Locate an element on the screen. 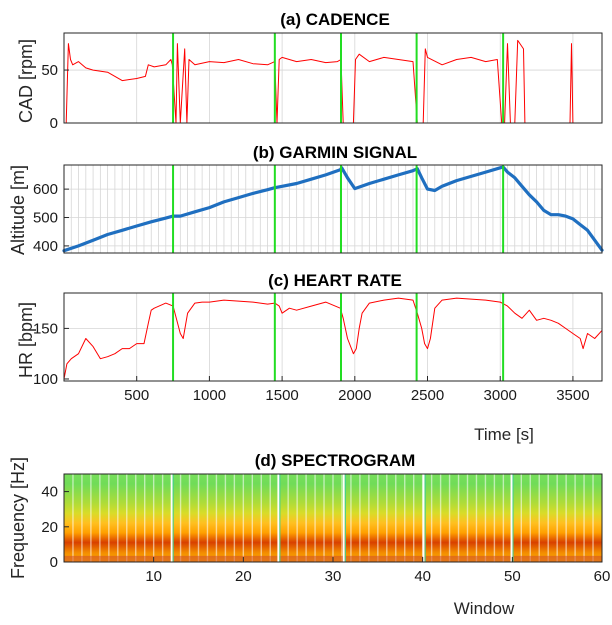 This screenshot has height=625, width=612. chart-title: (c) HEART RATE is located at coordinates (335, 280).